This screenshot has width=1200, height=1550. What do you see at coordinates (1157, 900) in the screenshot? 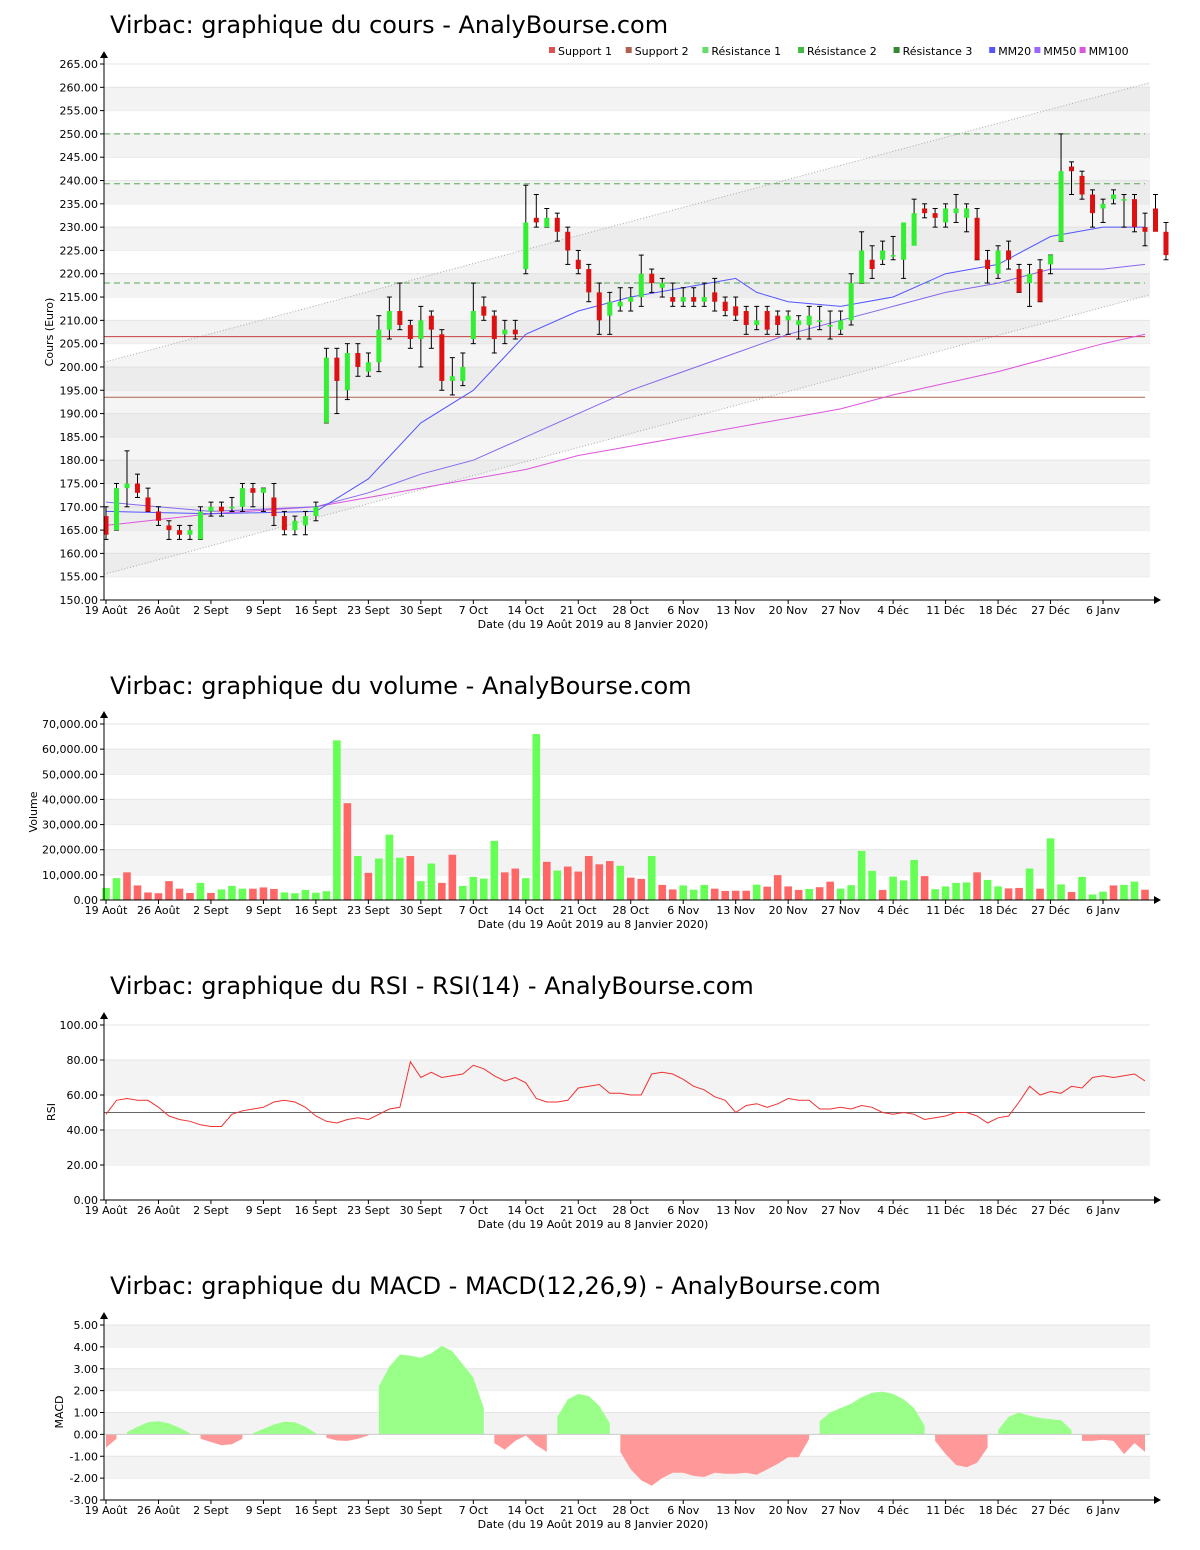
I see `volume-x-axis-arrow` at bounding box center [1157, 900].